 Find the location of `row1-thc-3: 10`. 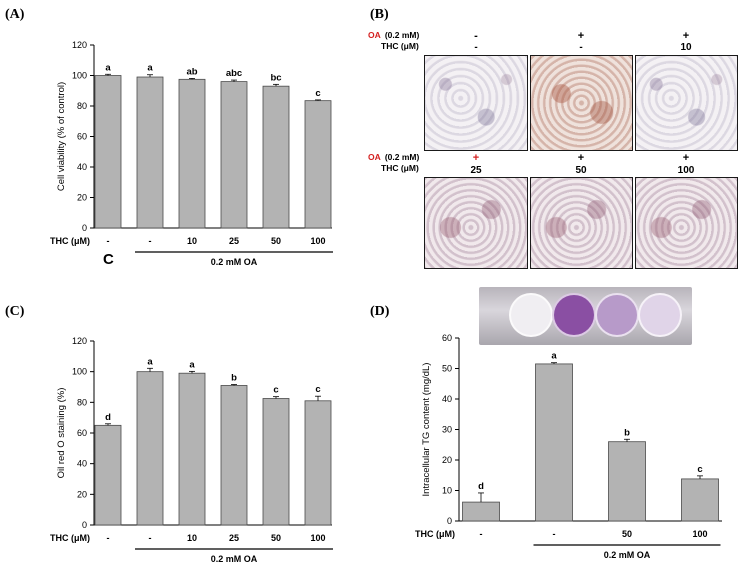

row1-thc-3: 10 is located at coordinates (686, 47).